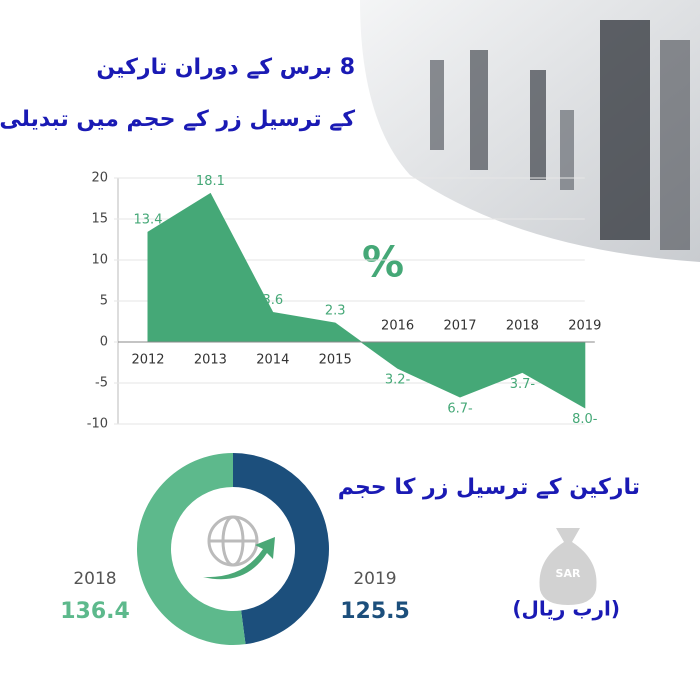 Image resolution: width=700 pixels, height=678 pixels. What do you see at coordinates (566, 609) in the screenshot?
I see `unit-label: (ارب ریال)` at bounding box center [566, 609].